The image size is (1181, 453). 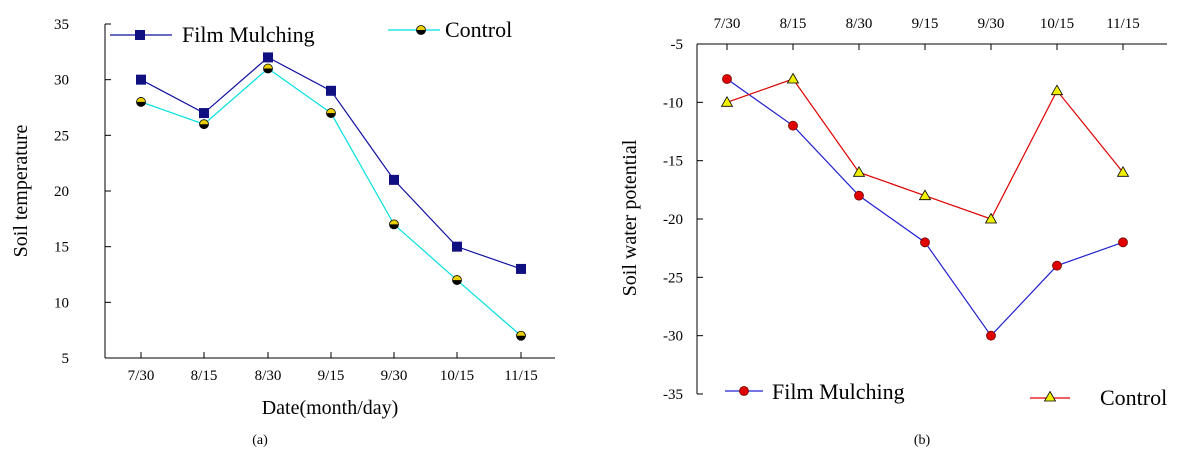 What do you see at coordinates (521, 376) in the screenshot?
I see `chart-a-x-tick-label: 11/15` at bounding box center [521, 376].